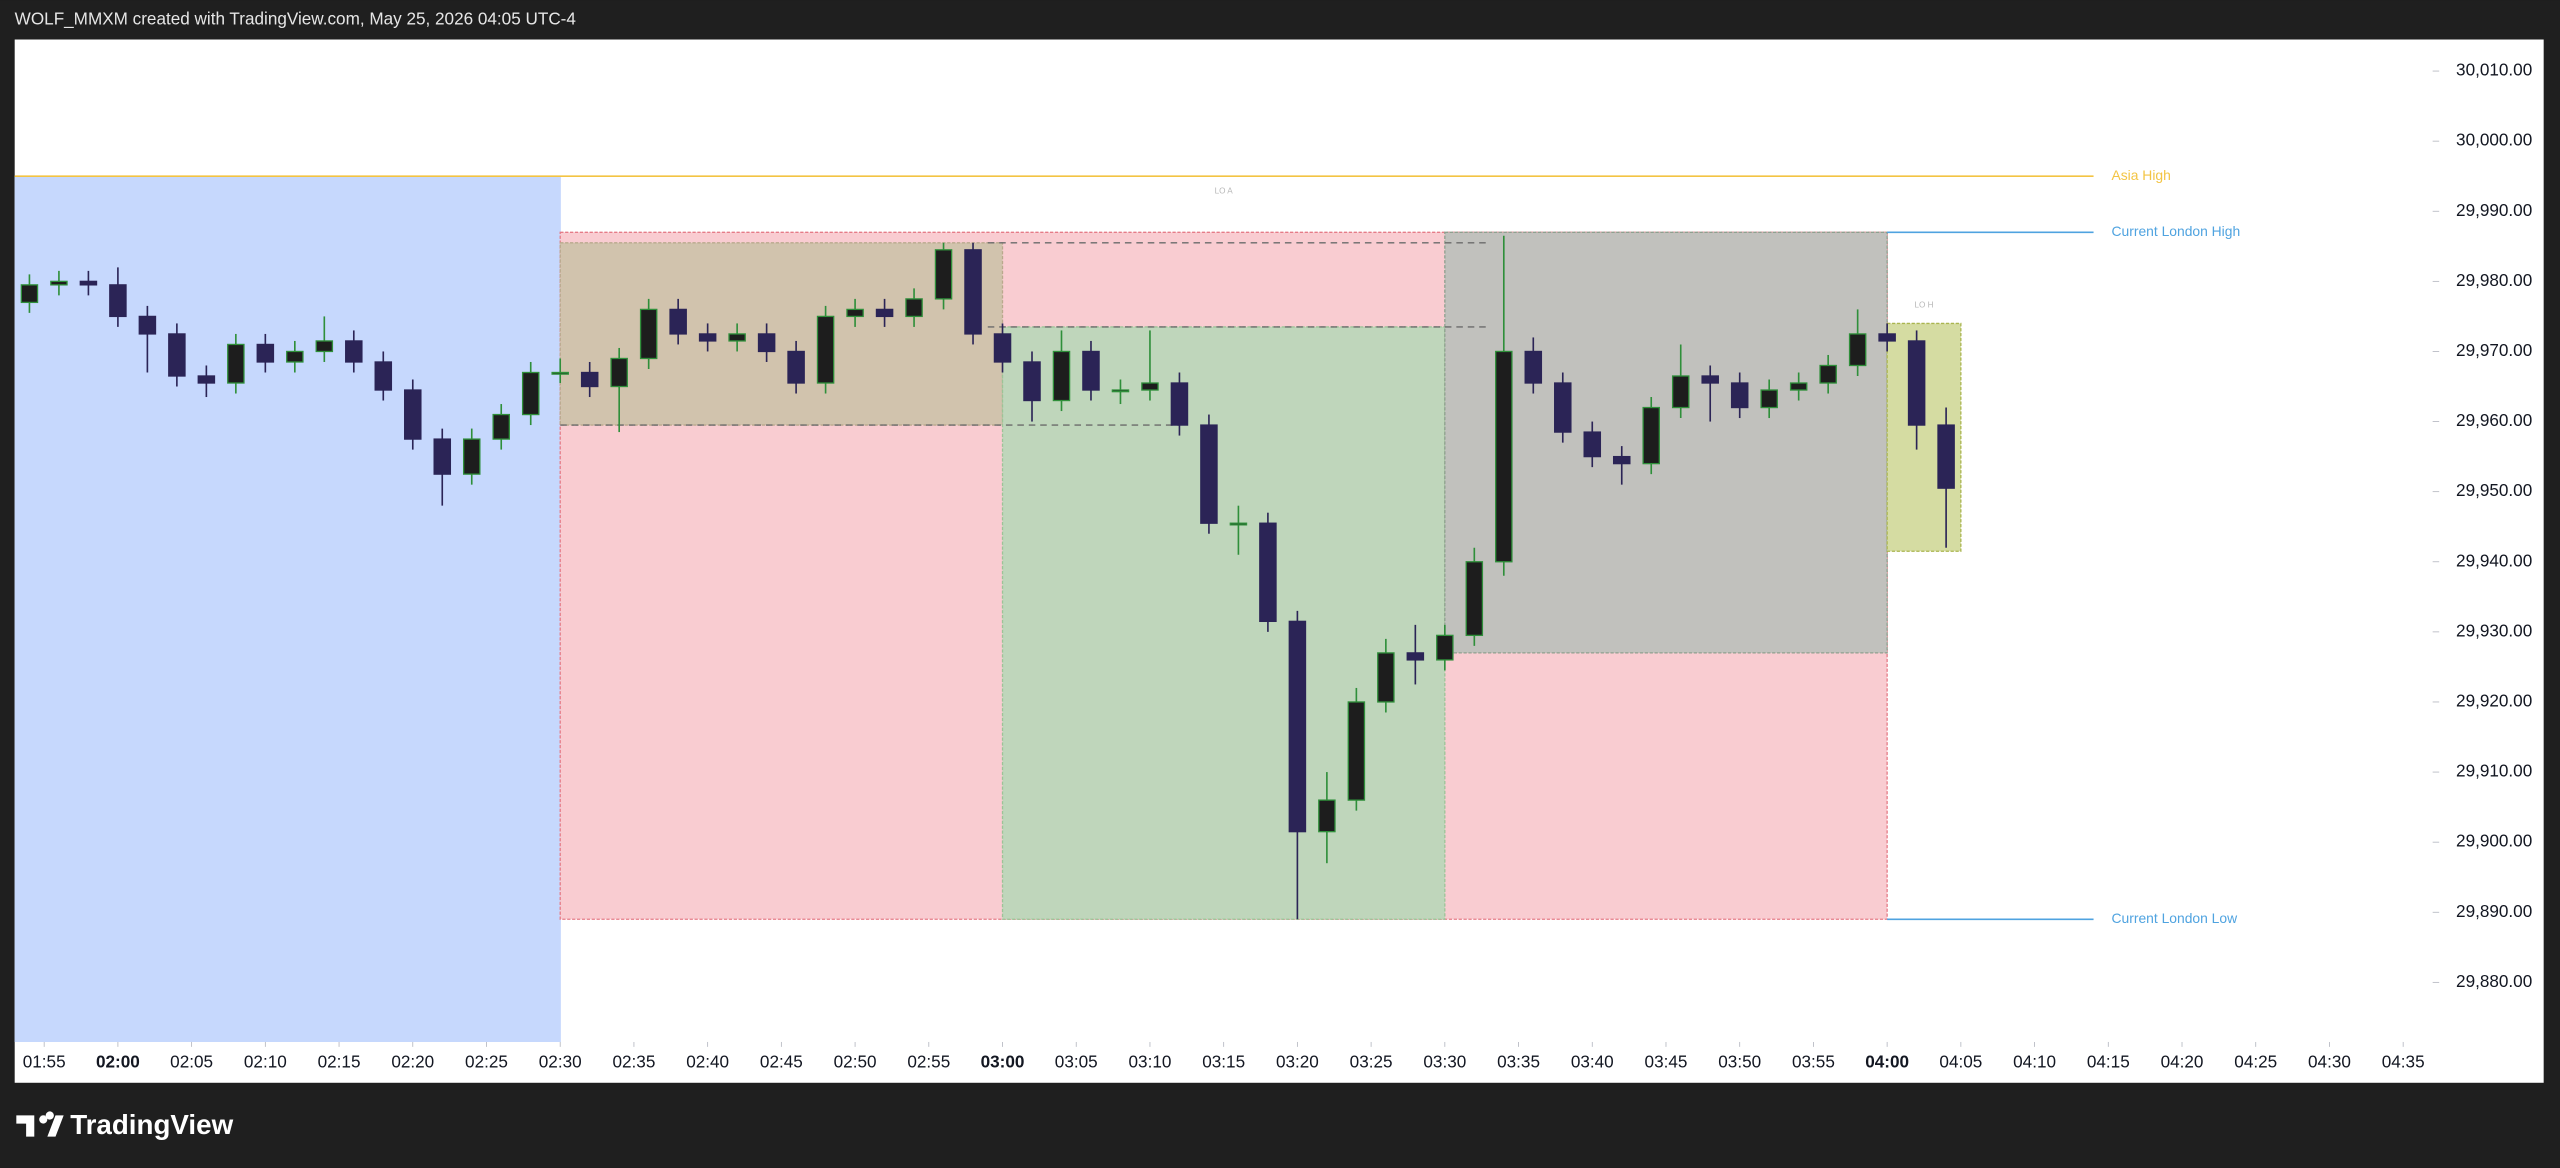 This screenshot has height=1168, width=2560. What do you see at coordinates (43, 1119) in the screenshot?
I see `logo-dot` at bounding box center [43, 1119].